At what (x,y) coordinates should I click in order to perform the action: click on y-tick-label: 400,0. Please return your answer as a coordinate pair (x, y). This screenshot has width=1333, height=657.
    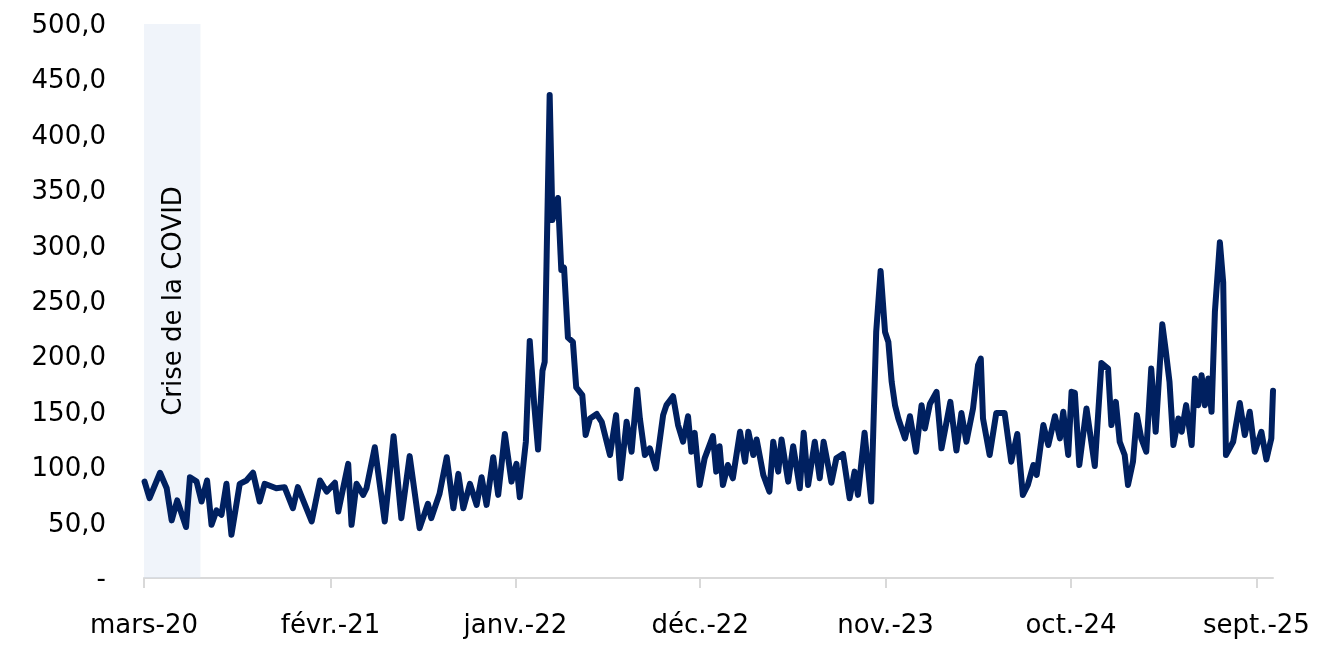
    Looking at the image, I should click on (68, 134).